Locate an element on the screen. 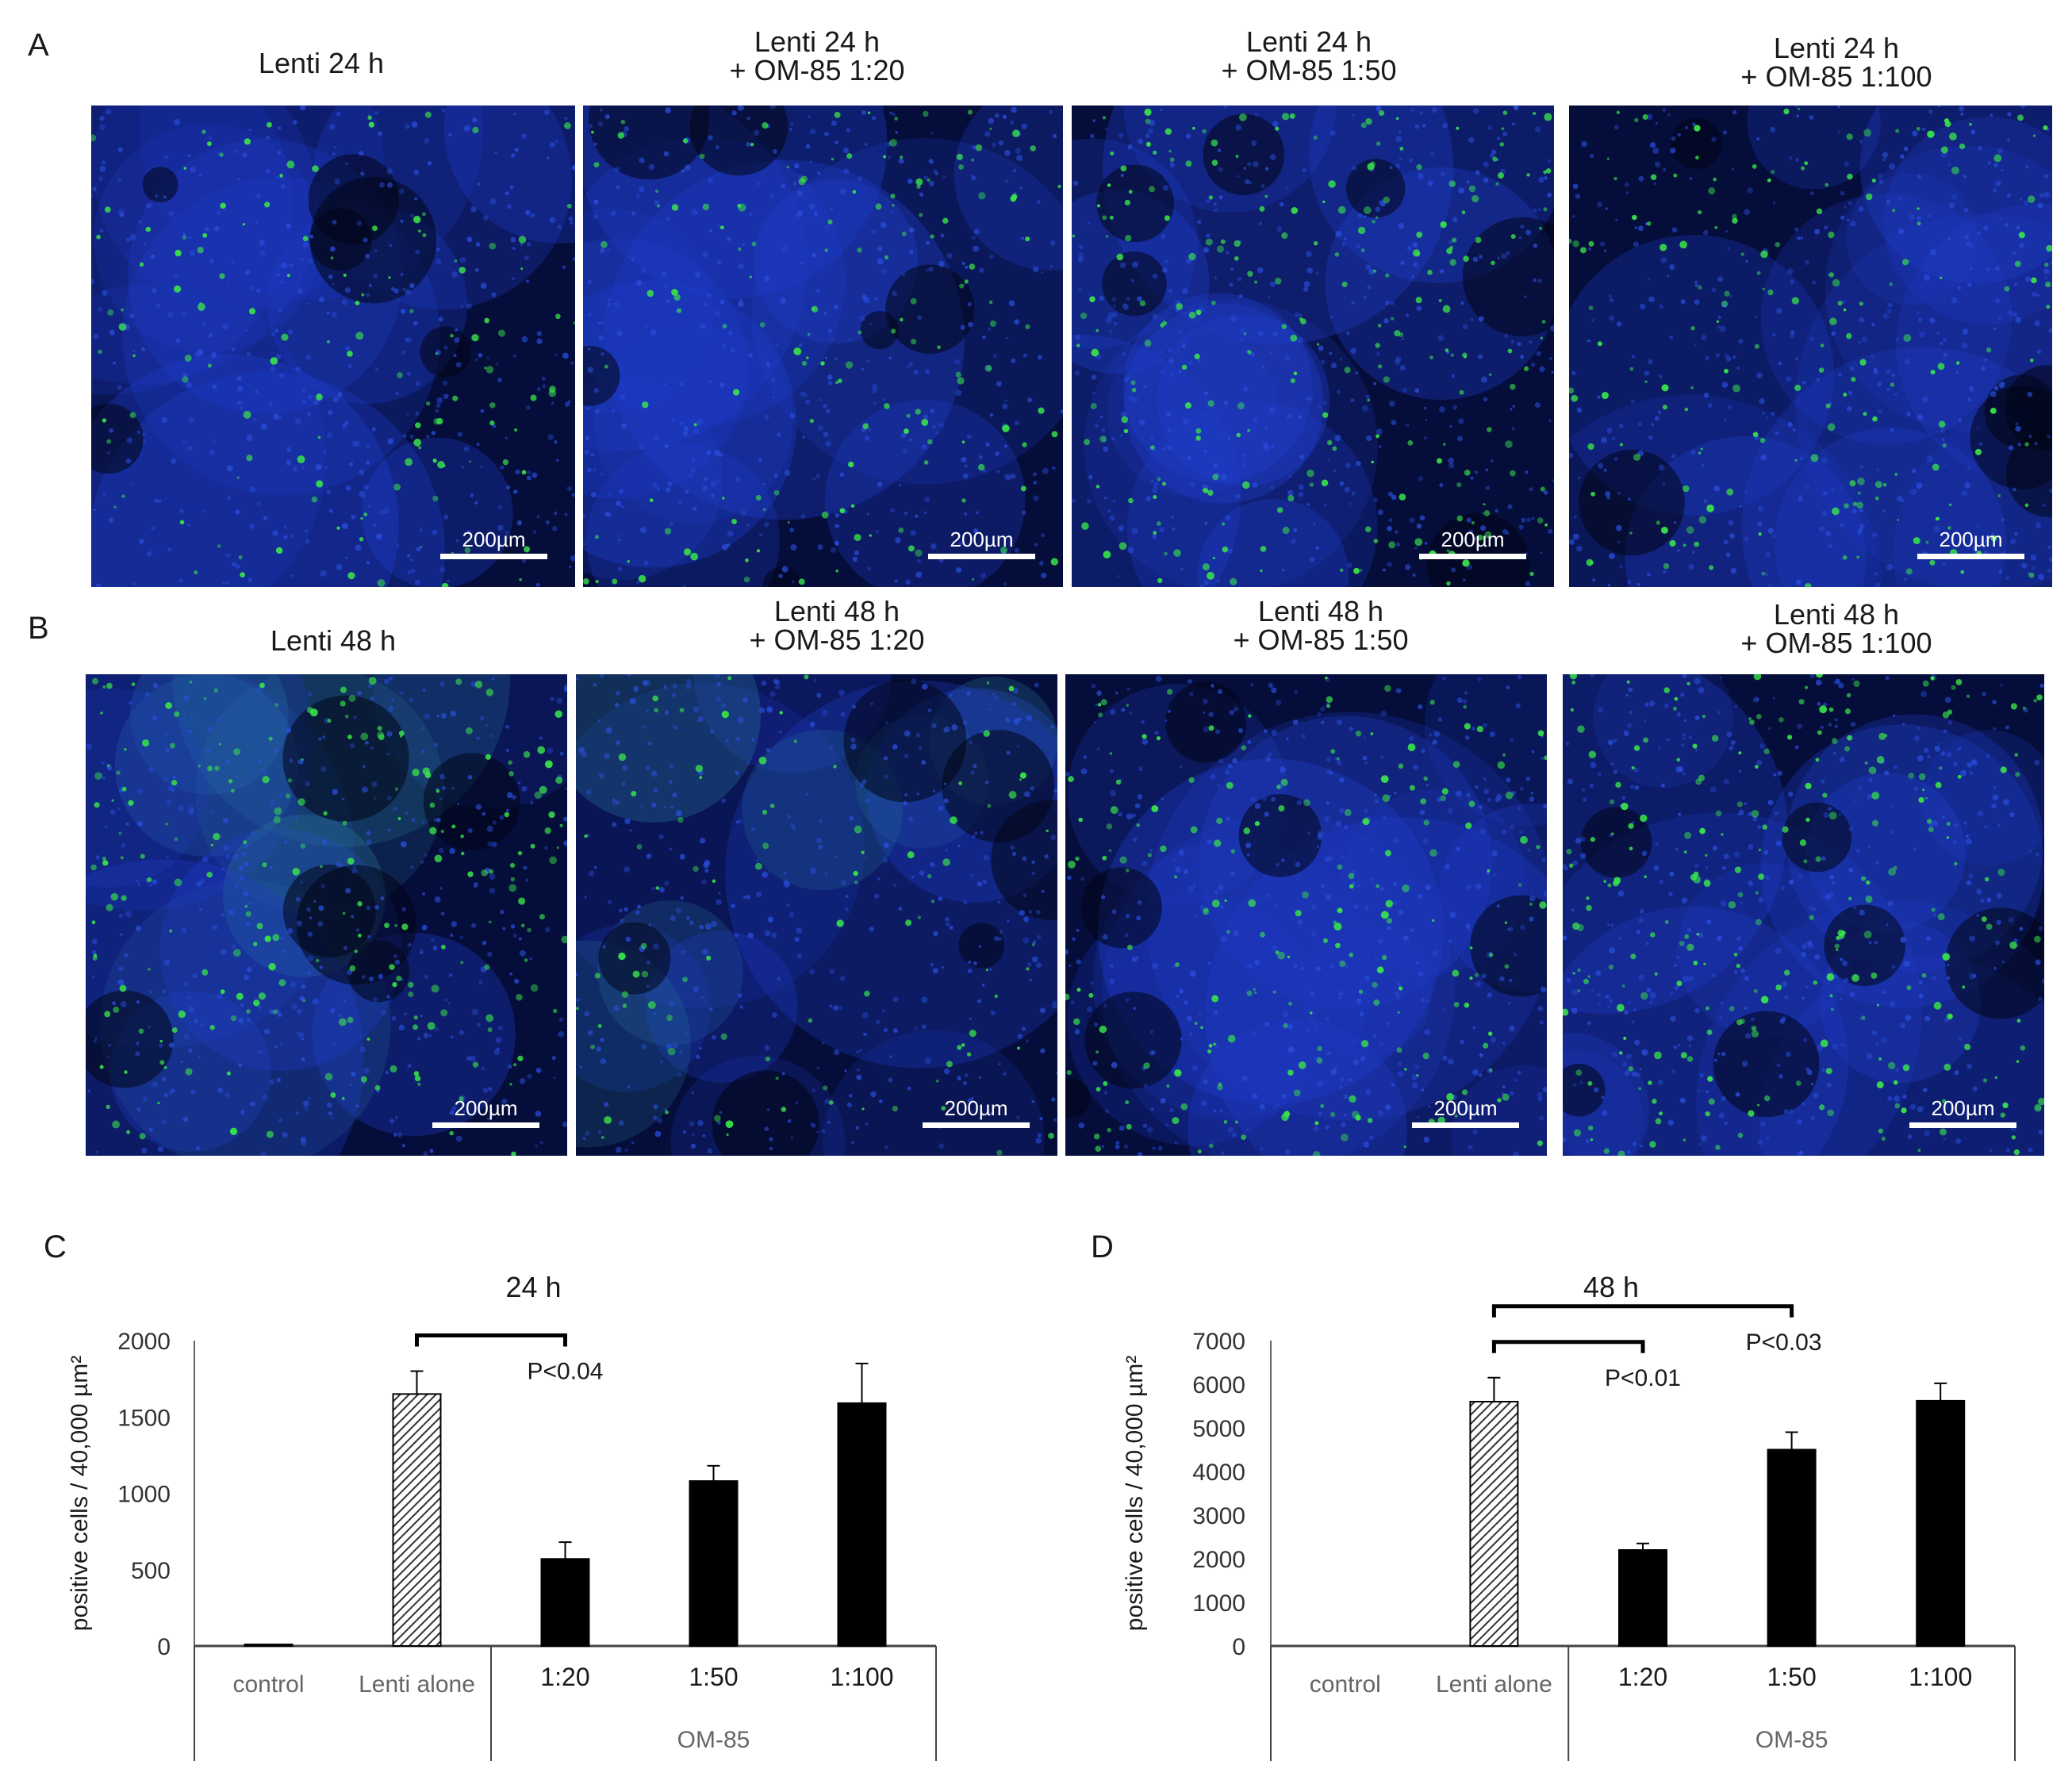 This screenshot has width=2072, height=1784. p-value-label: P<0.03 is located at coordinates (1784, 1342).